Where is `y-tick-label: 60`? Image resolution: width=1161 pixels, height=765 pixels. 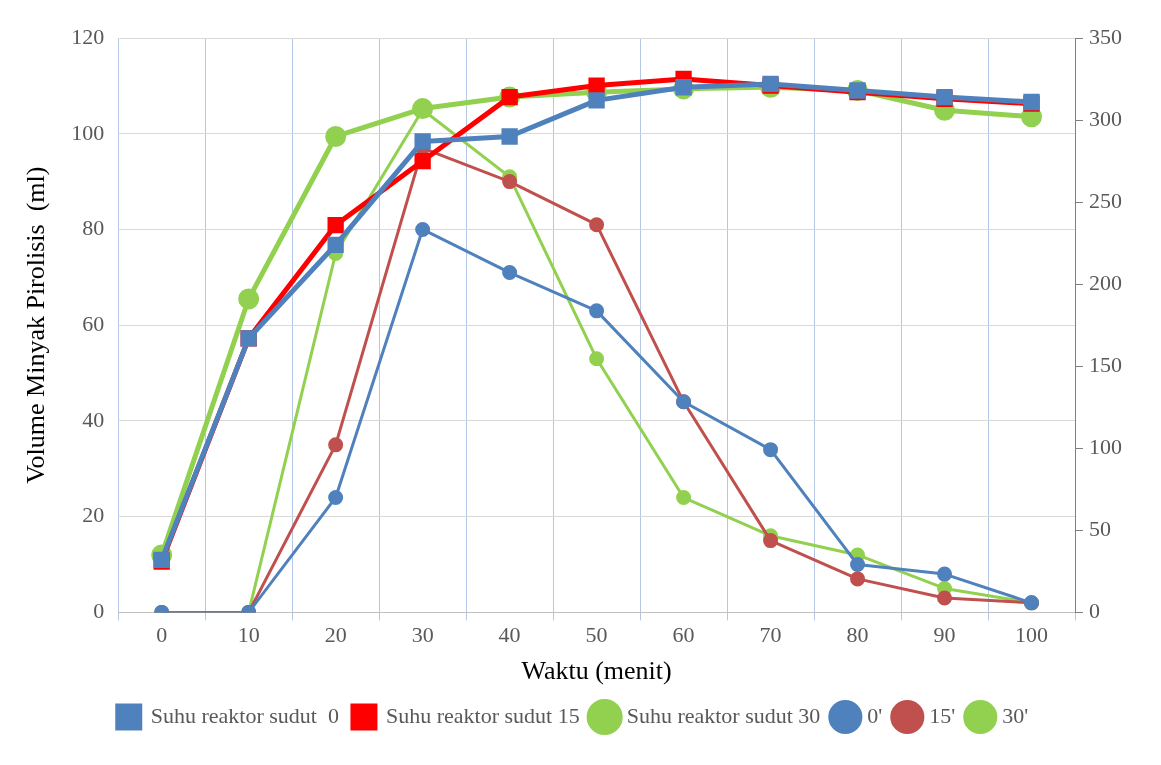
y-tick-label: 60 is located at coordinates (93, 323).